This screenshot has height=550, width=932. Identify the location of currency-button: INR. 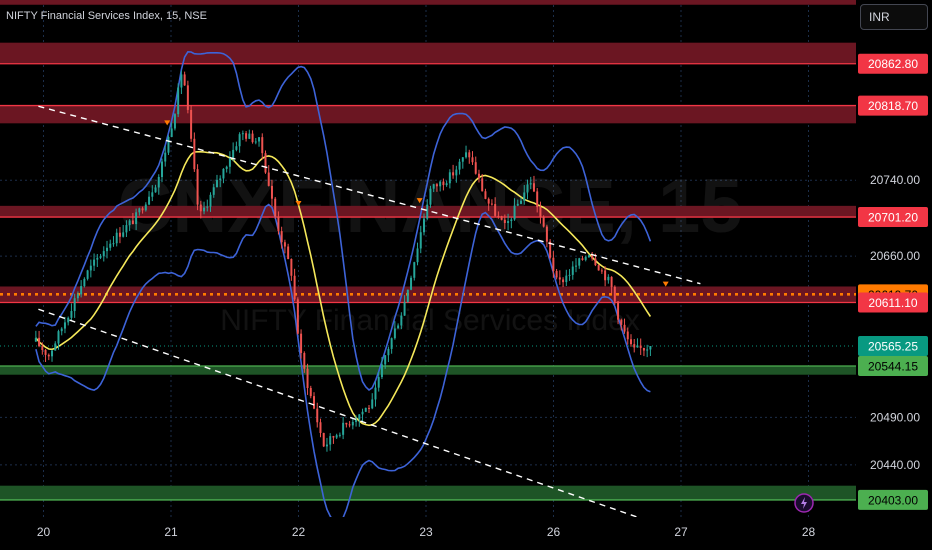
(894, 17).